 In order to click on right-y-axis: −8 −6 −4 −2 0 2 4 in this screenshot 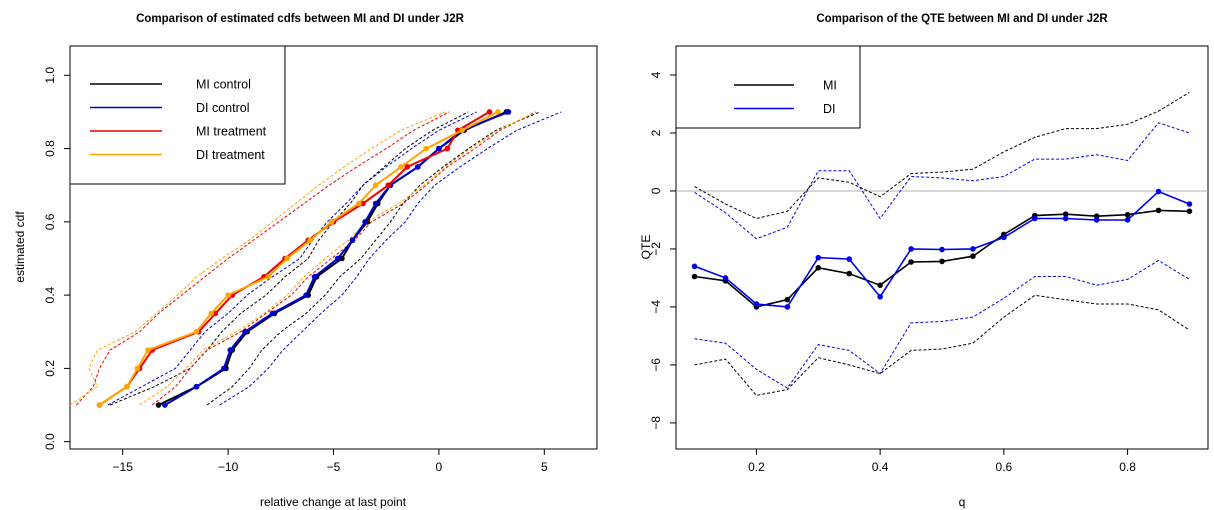, I will do `click(663, 250)`.